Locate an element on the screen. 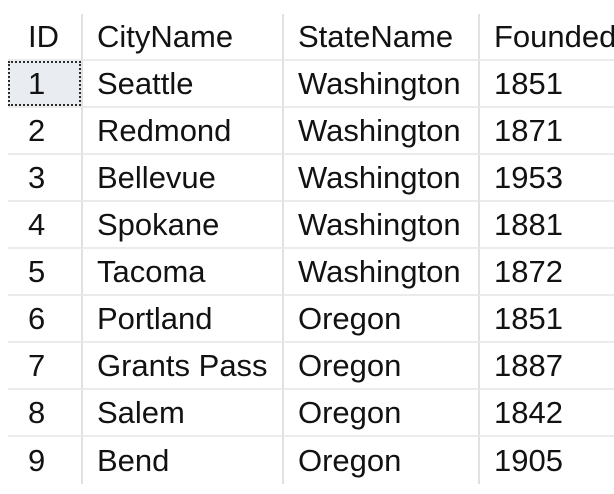 The height and width of the screenshot is (494, 614). cell-founded: 1881 is located at coordinates (546, 225).